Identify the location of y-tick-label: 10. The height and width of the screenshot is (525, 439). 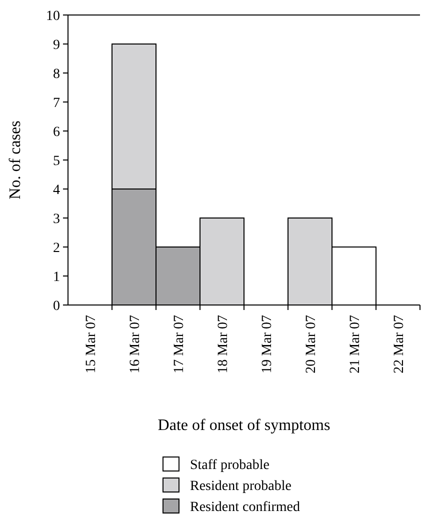
(53, 16).